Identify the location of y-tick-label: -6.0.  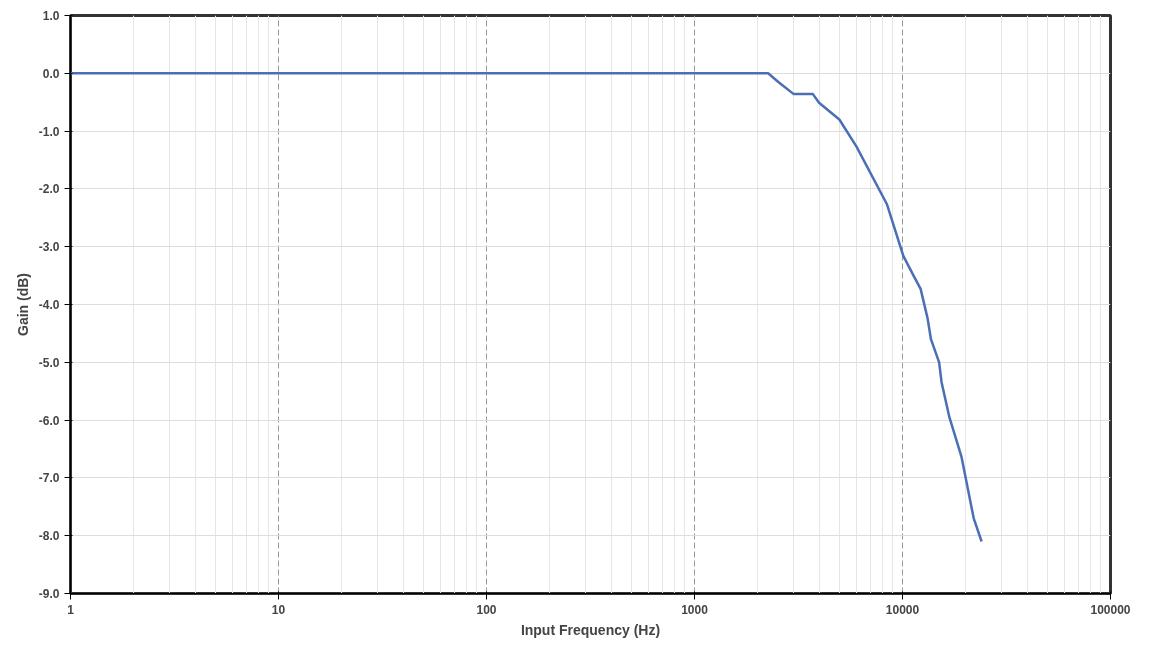
(49, 420).